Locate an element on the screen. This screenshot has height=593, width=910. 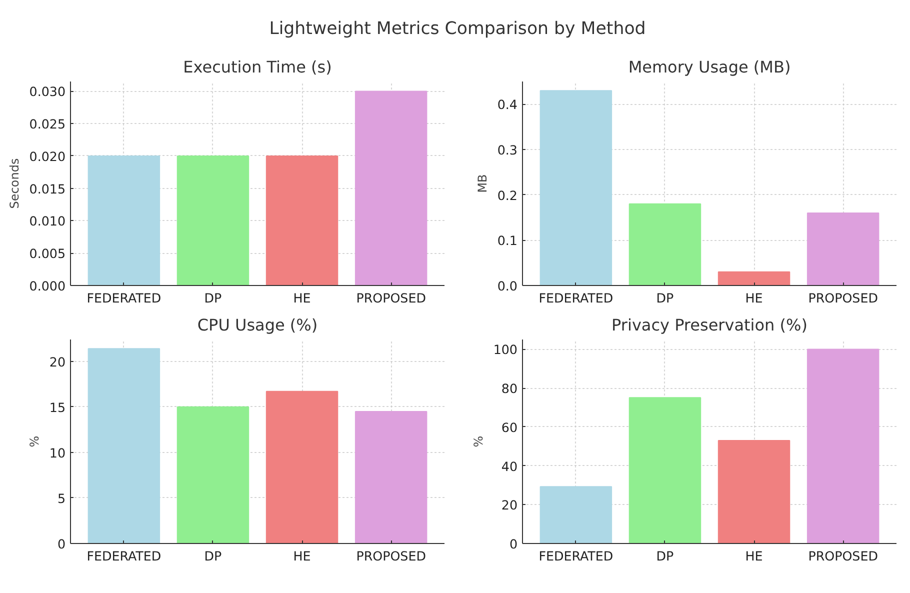
y-tick-label: 0.010 is located at coordinates (47, 221).